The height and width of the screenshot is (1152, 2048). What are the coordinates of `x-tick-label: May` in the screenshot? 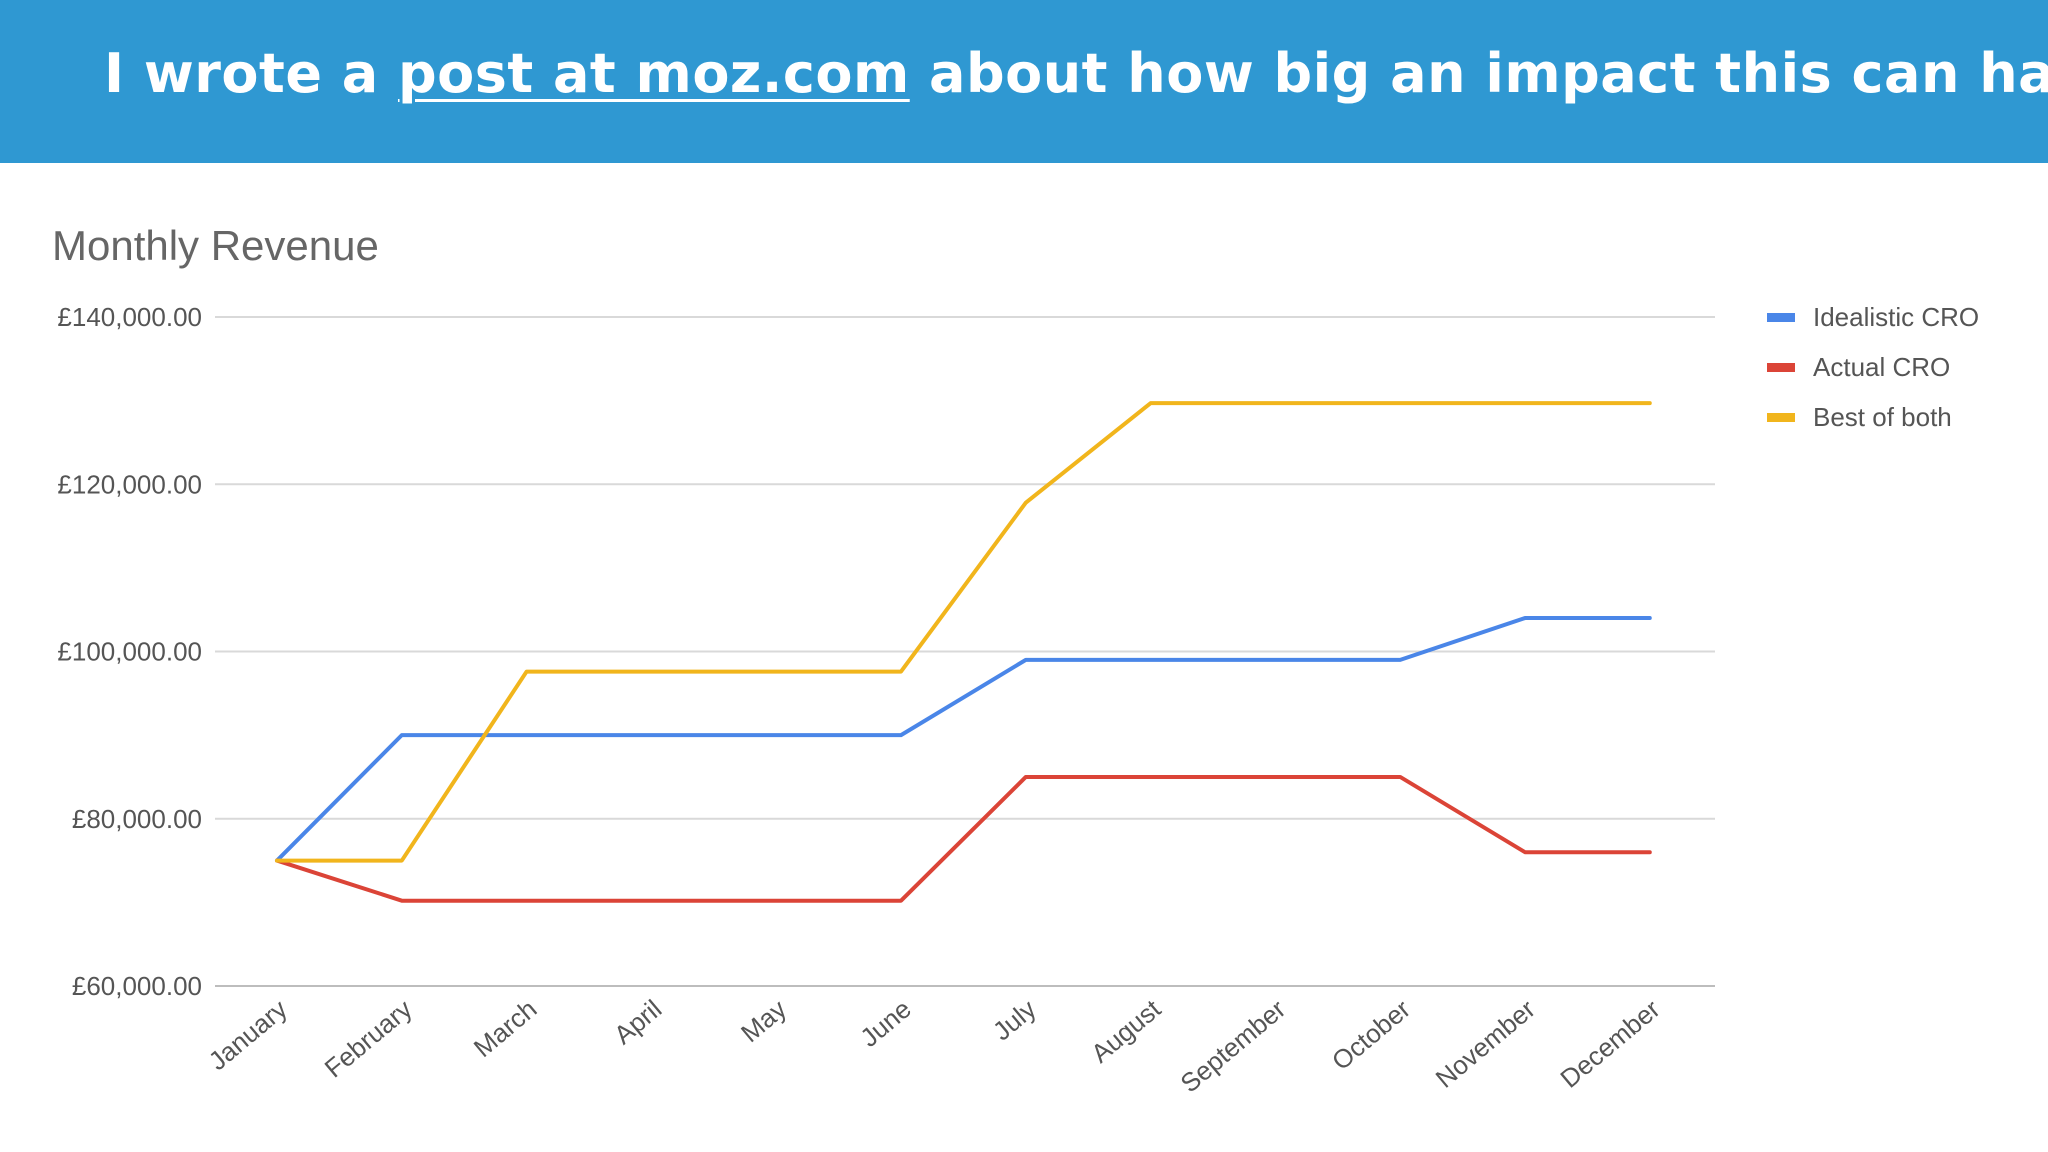 It's located at (763, 1021).